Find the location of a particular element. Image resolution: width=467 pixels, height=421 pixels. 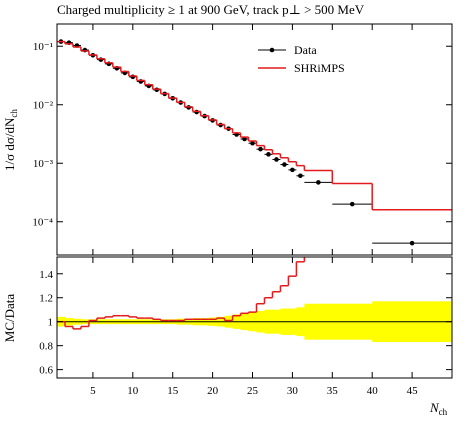

x-tick-label: 10 is located at coordinates (133, 391).